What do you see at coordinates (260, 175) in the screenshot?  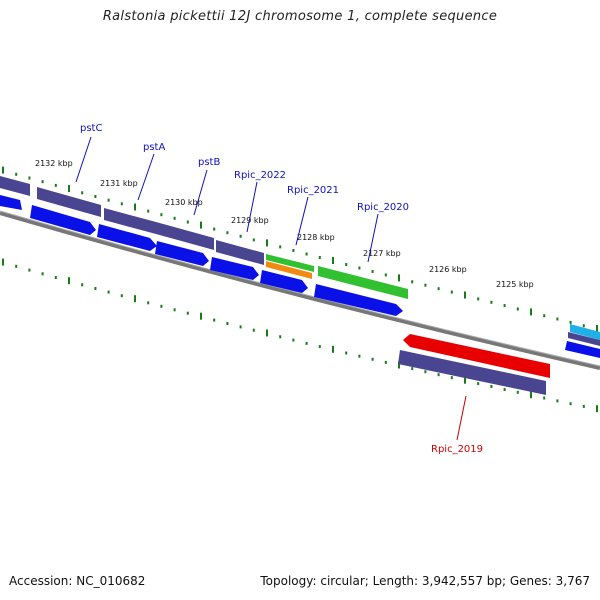 I see `gene-label-rpic-2022: Rpic_2022` at bounding box center [260, 175].